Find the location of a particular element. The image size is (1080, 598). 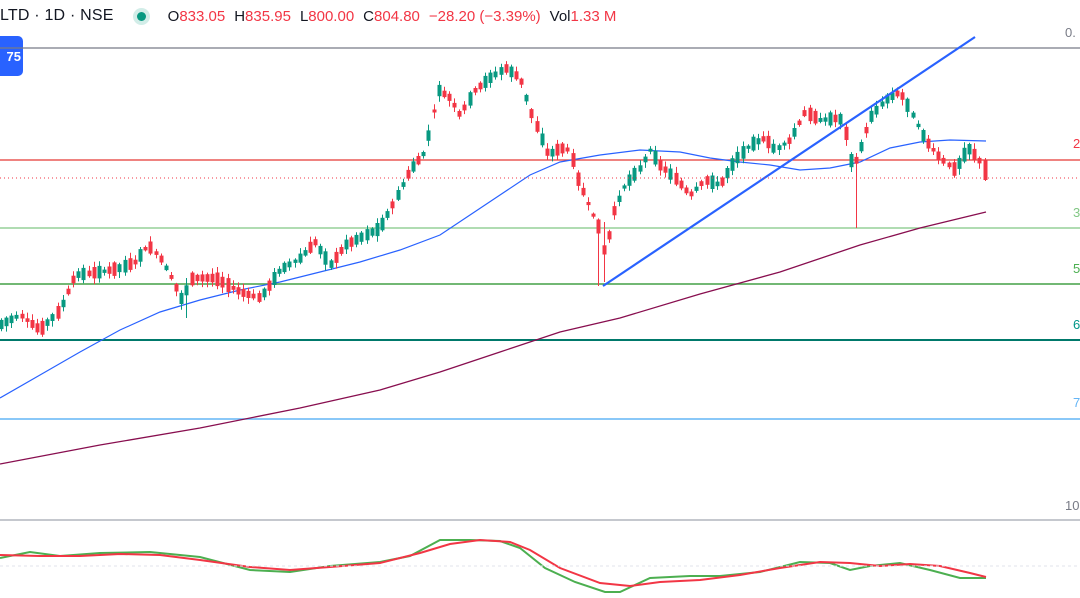

open-value: 833.05 is located at coordinates (202, 16).